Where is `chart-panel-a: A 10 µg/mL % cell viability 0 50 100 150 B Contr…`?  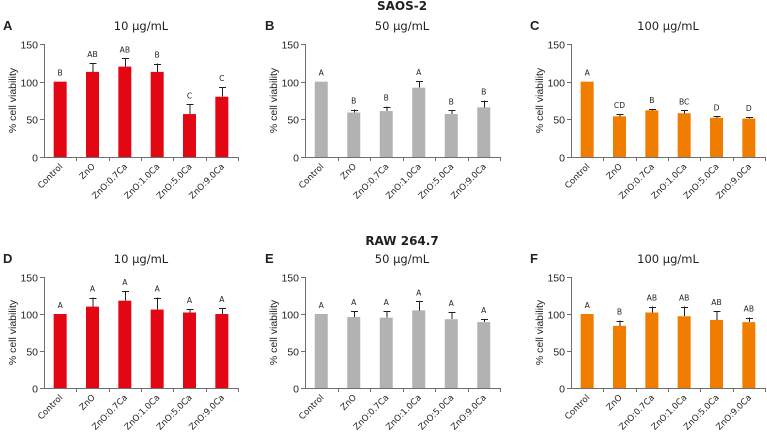
chart-panel-a: A 10 µg/mL % cell viability 0 50 100 150 B Contr… is located at coordinates (121, 109).